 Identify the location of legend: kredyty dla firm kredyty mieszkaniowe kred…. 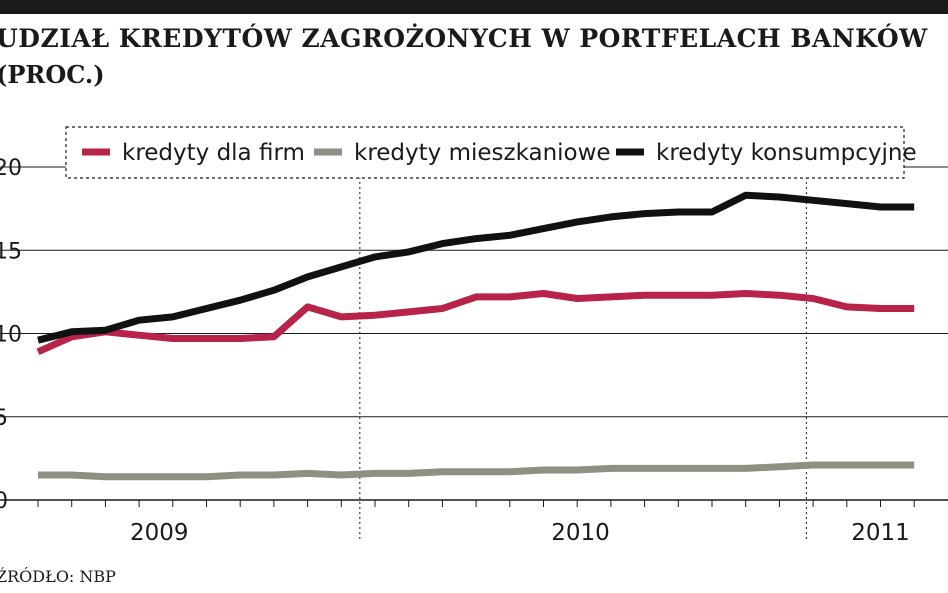
(491, 152).